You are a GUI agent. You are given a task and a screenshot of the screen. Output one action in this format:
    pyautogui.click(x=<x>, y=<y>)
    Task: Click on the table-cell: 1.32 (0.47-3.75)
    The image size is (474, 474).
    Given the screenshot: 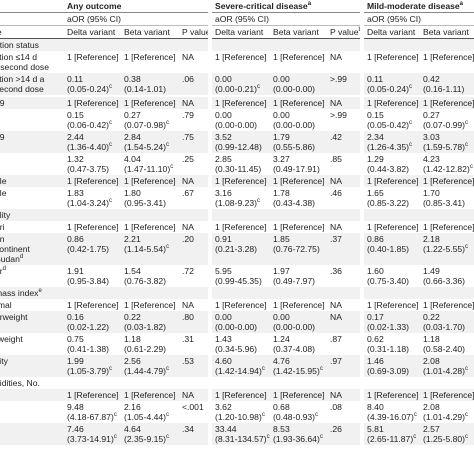 What is the action you would take?
    pyautogui.click(x=92, y=164)
    